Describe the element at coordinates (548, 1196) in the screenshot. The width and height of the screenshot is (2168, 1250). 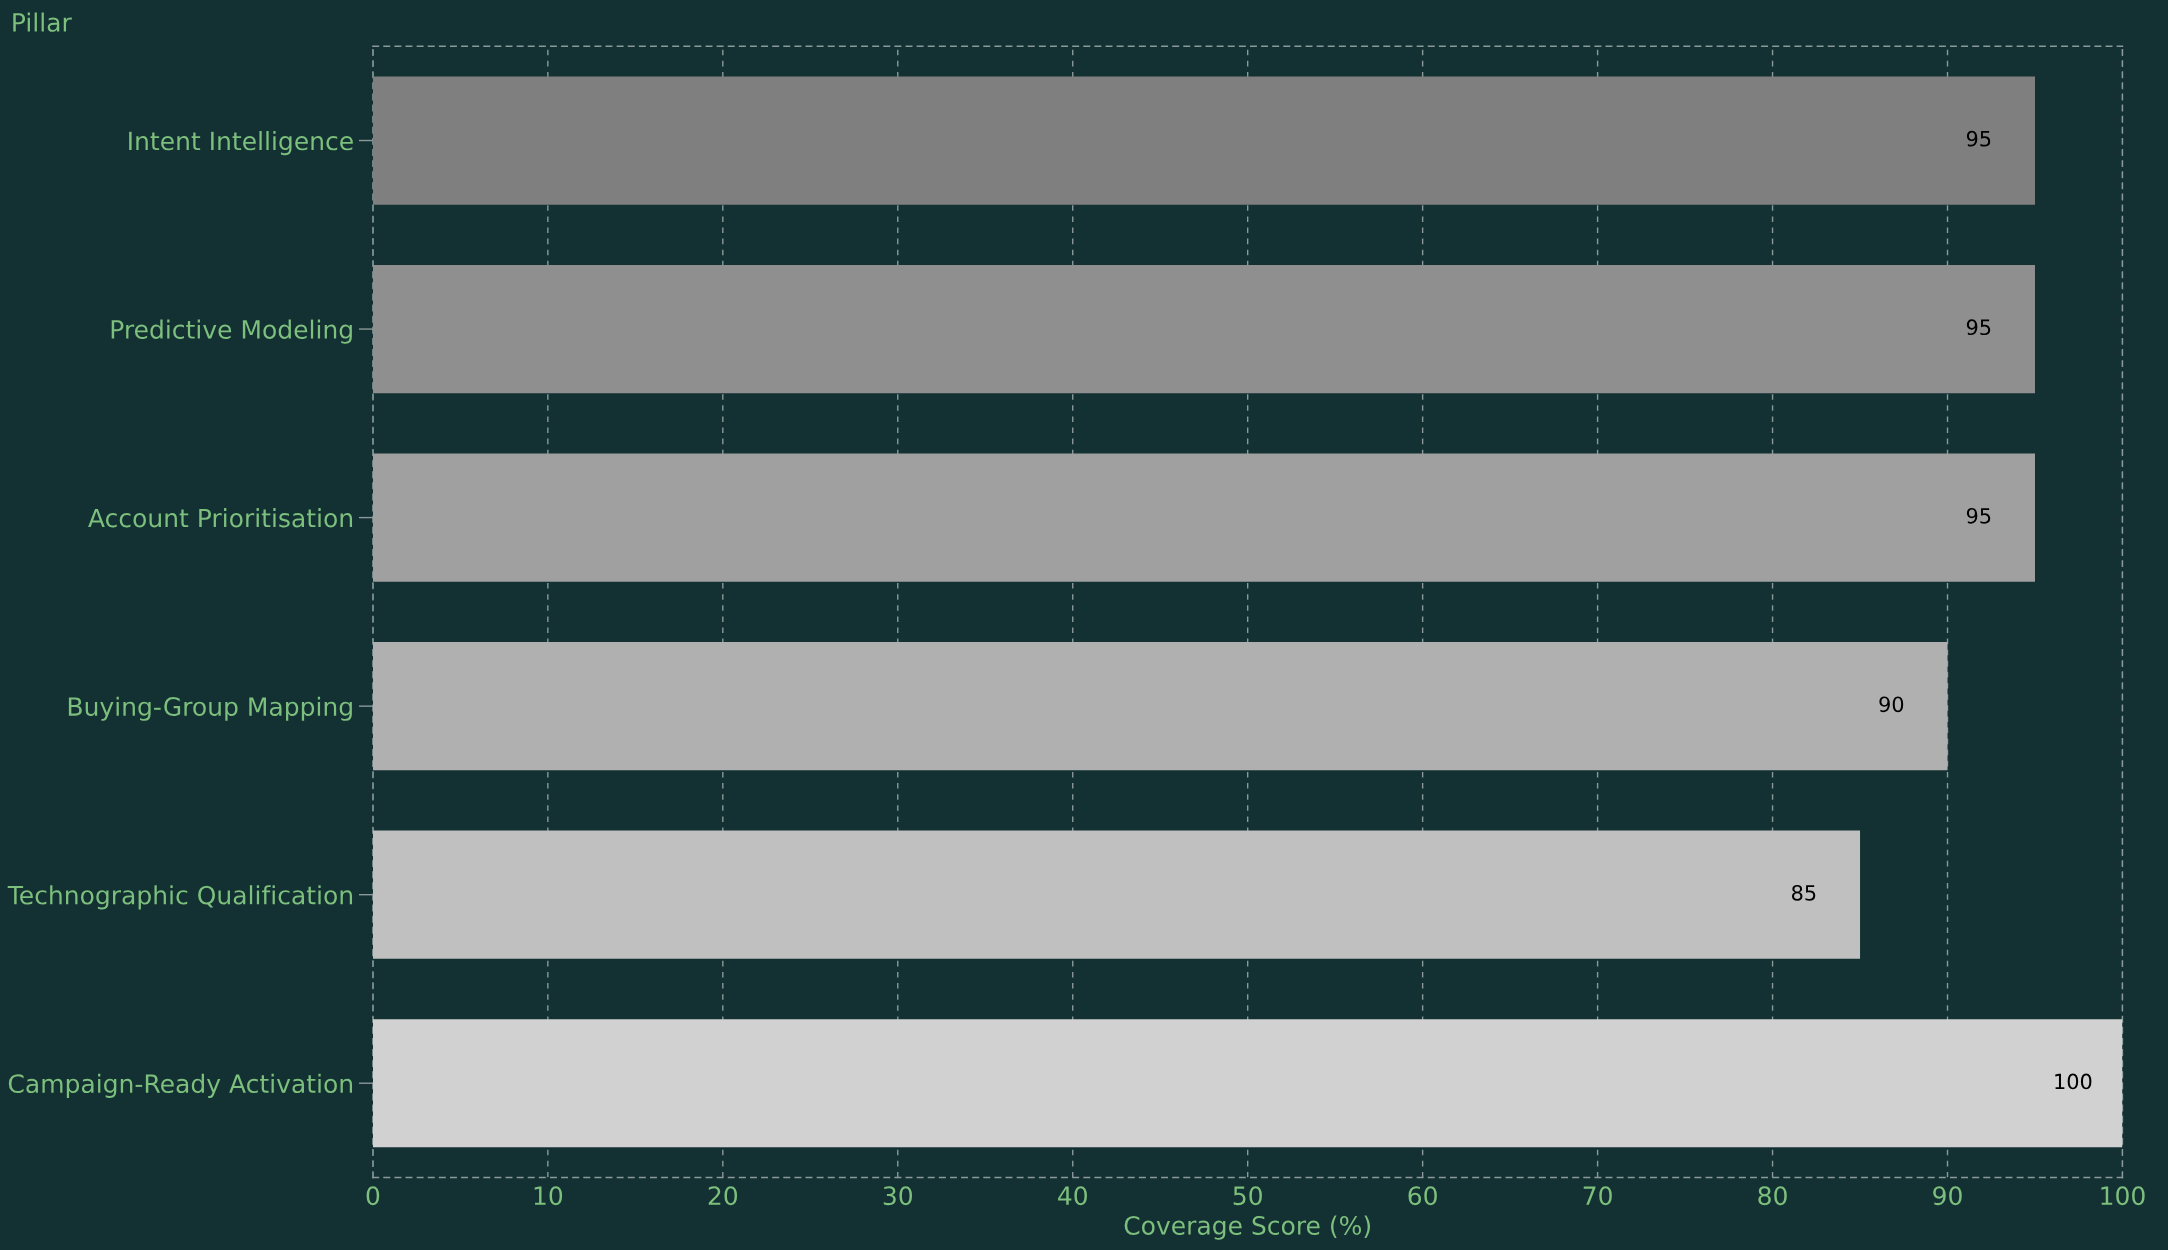
I see `x-tick-label: 10` at that location.